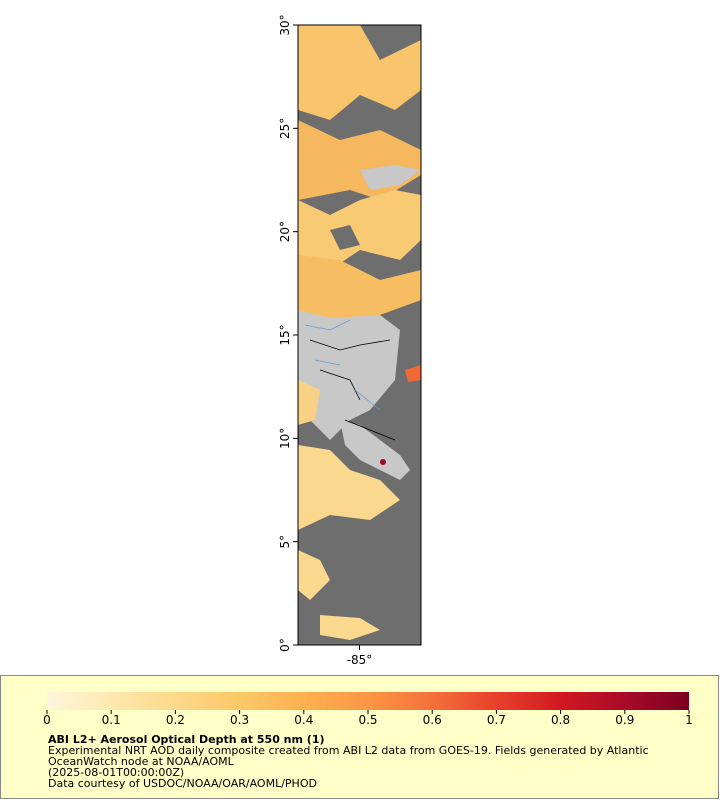 Image resolution: width=720 pixels, height=804 pixels. I want to click on colorbar-tick-label: 1, so click(689, 720).